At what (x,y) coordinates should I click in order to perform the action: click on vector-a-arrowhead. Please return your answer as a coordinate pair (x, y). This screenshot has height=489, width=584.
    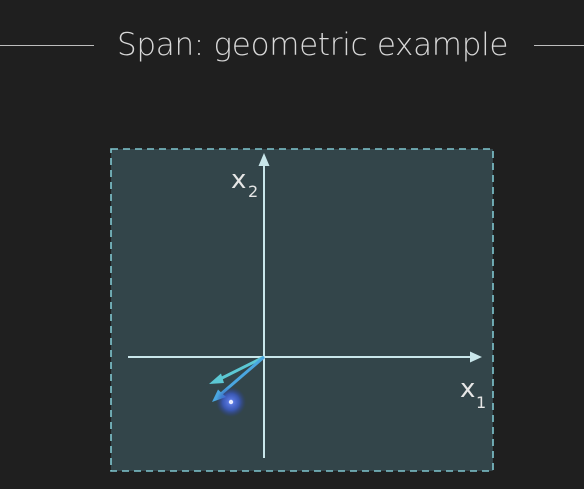
    Looking at the image, I should click on (216, 378).